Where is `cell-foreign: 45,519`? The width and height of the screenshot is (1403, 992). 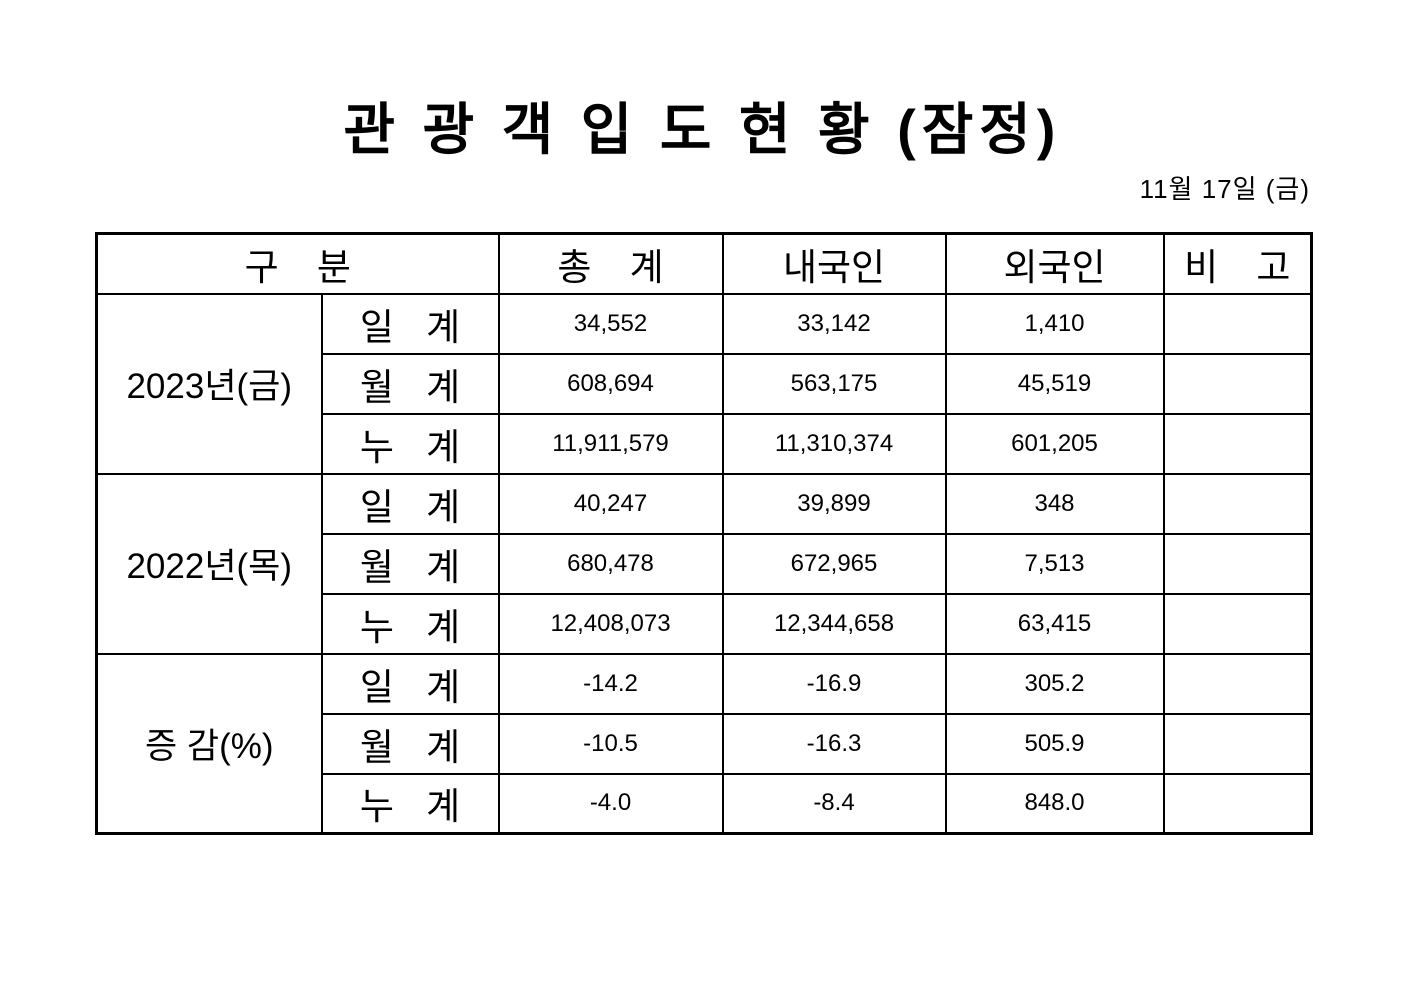
cell-foreign: 45,519 is located at coordinates (1054, 383).